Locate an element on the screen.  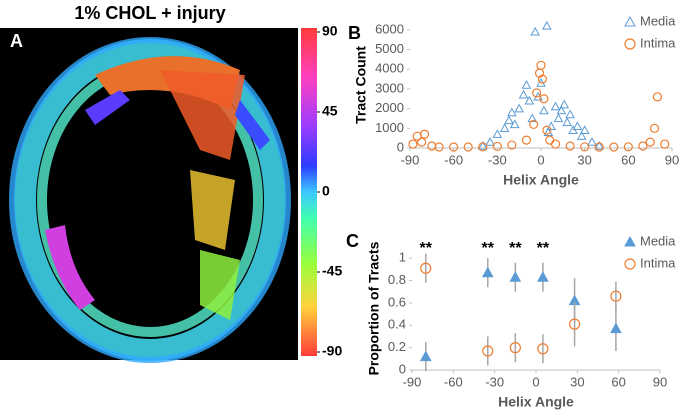
y-tick-label: 0.4 is located at coordinates (397, 324).